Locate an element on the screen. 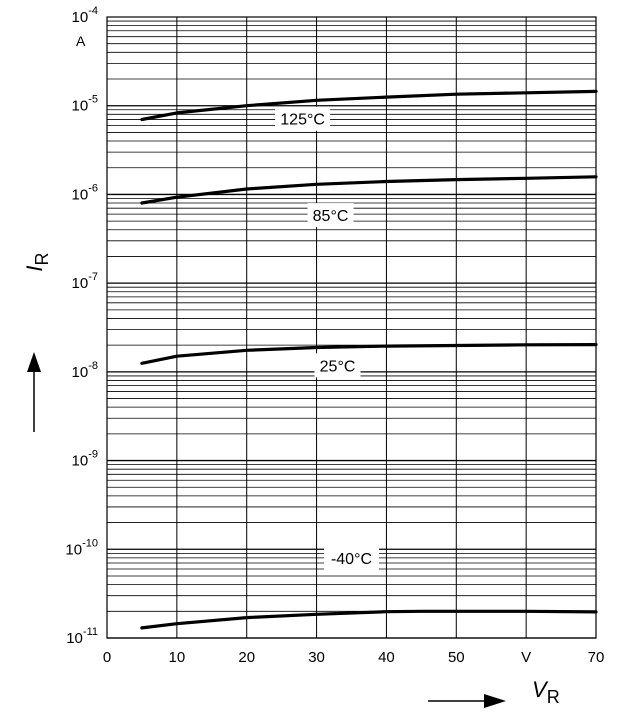 The image size is (618, 713). y-axis-symbol: I is located at coordinates (34, 268).